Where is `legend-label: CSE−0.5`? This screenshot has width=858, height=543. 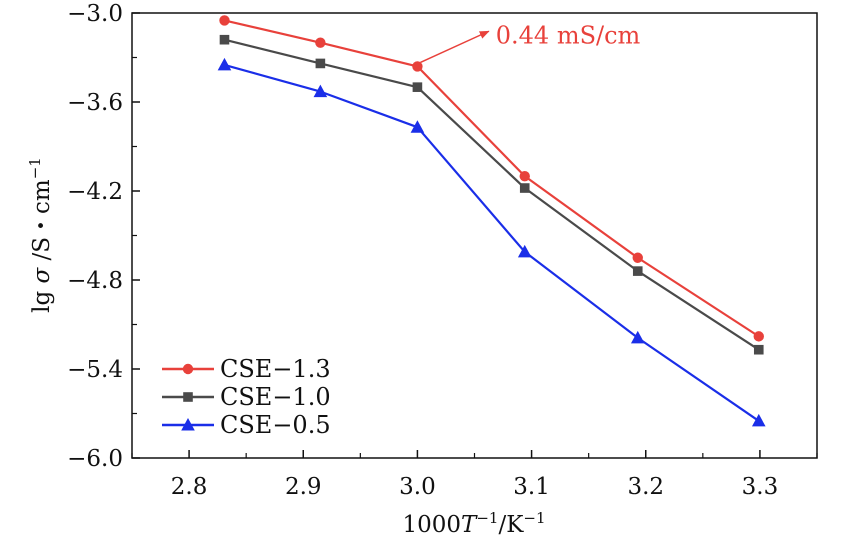
legend-label: CSE−0.5 is located at coordinates (275, 425).